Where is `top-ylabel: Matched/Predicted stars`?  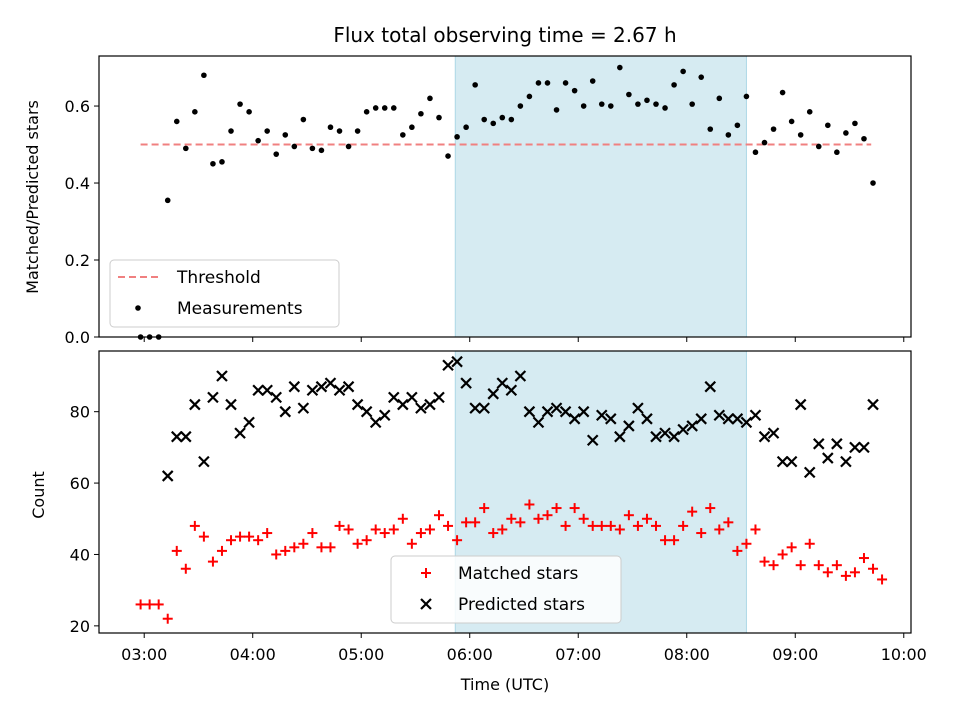 top-ylabel: Matched/Predicted stars is located at coordinates (32, 197).